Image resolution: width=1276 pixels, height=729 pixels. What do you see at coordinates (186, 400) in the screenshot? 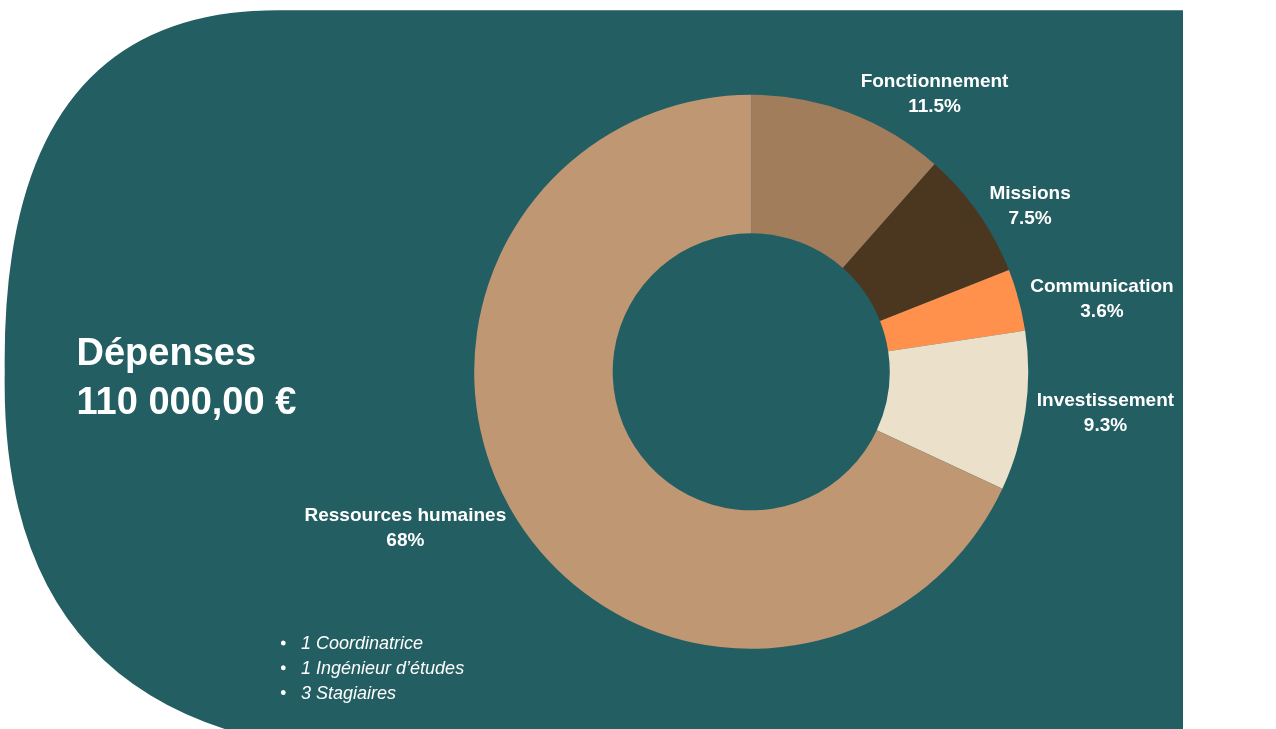
I see `text: 110 000,00 €` at bounding box center [186, 400].